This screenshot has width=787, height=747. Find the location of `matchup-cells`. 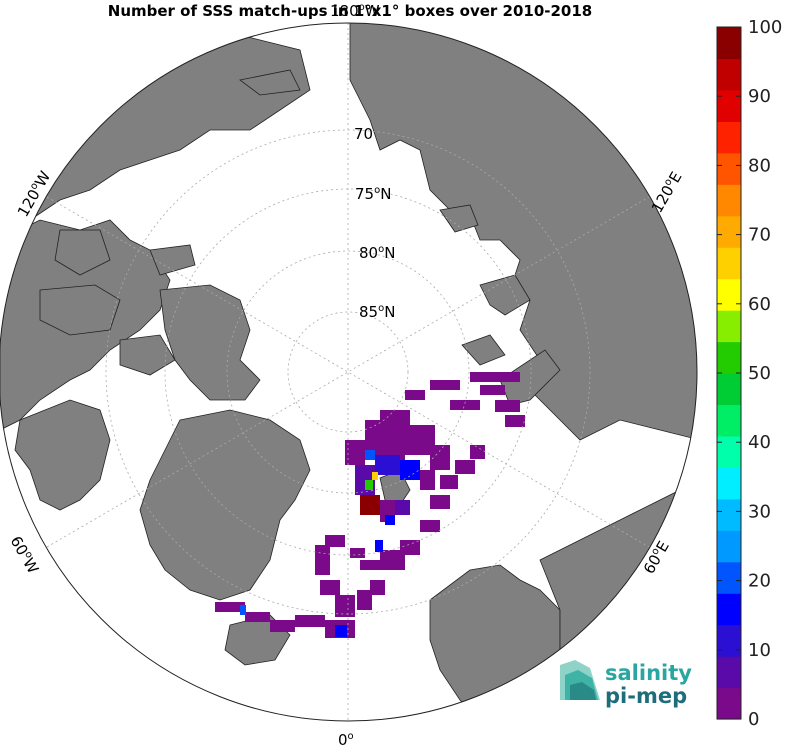

matchup-cells is located at coordinates (370, 505).